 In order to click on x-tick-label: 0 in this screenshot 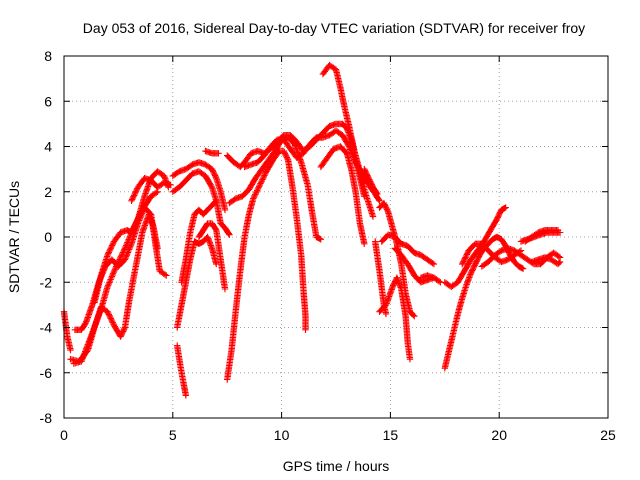, I will do `click(64, 435)`.